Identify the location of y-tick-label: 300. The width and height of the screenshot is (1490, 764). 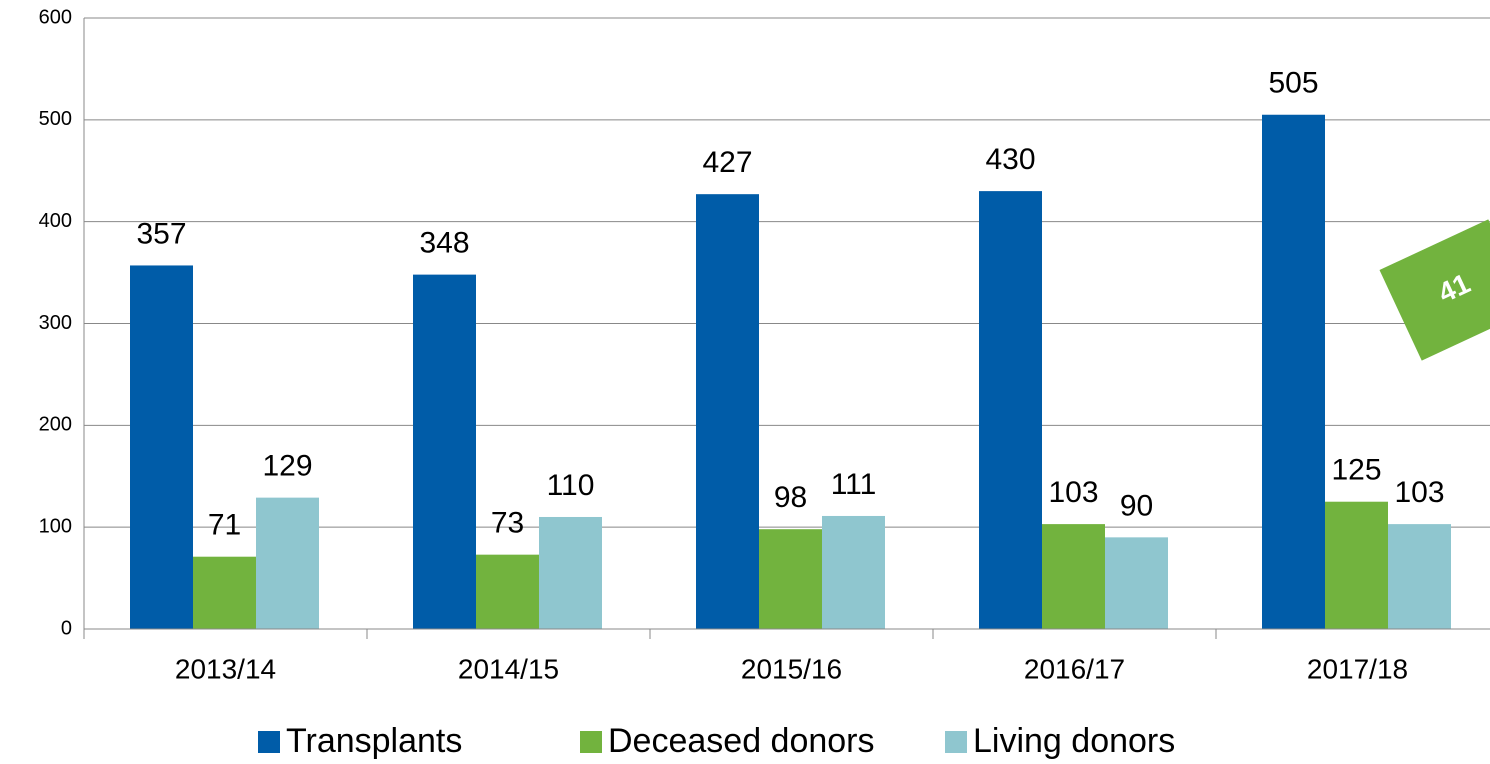
(55, 323).